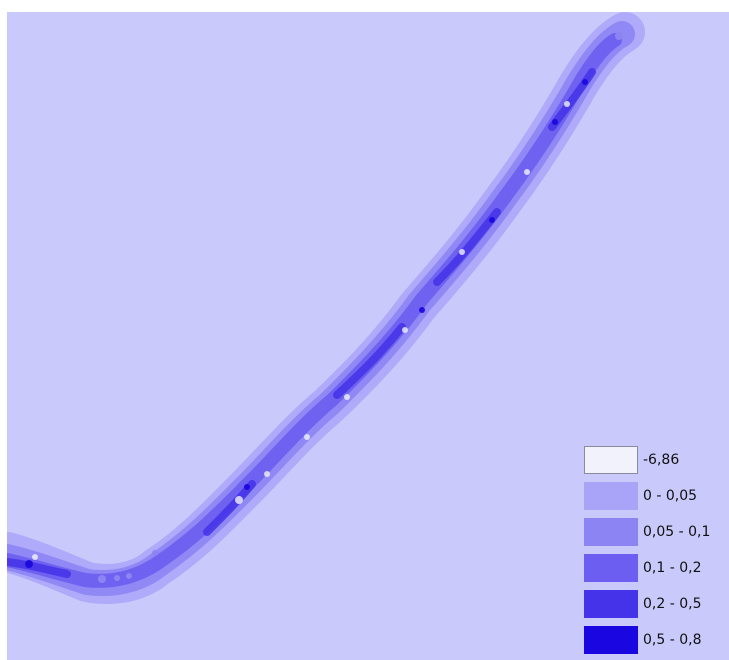 The height and width of the screenshot is (660, 729). I want to click on legend-label: -6,86, so click(661, 460).